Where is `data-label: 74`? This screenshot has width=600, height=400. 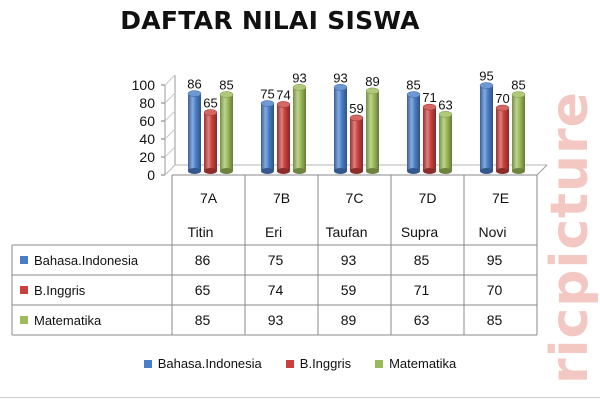 data-label: 74 is located at coordinates (283, 94).